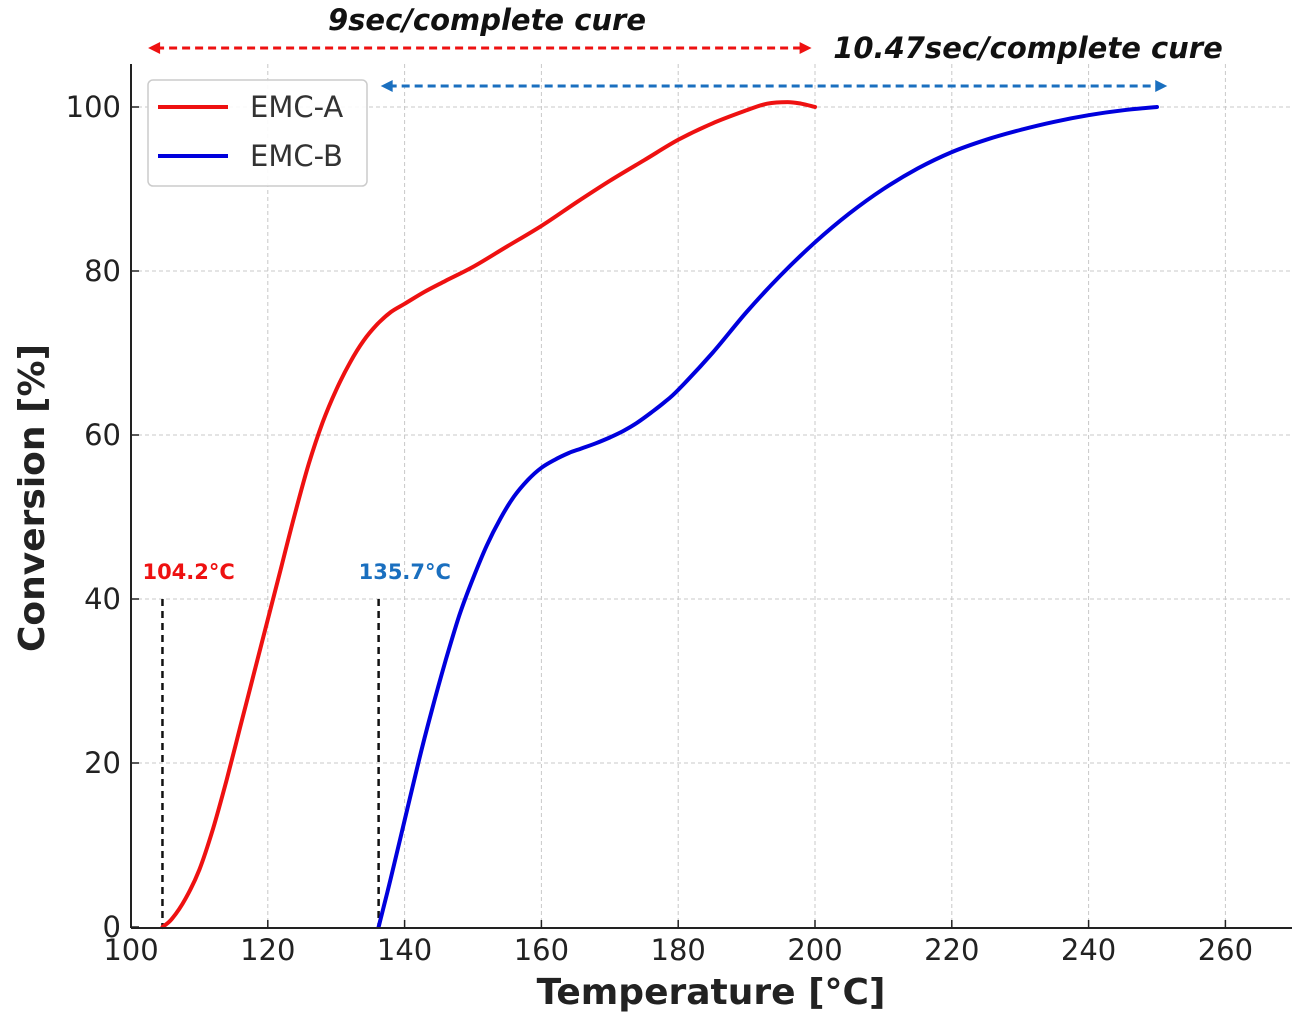 This screenshot has width=1296, height=1014. Describe the element at coordinates (1225, 950) in the screenshot. I see `x-tick-label: 260` at that location.